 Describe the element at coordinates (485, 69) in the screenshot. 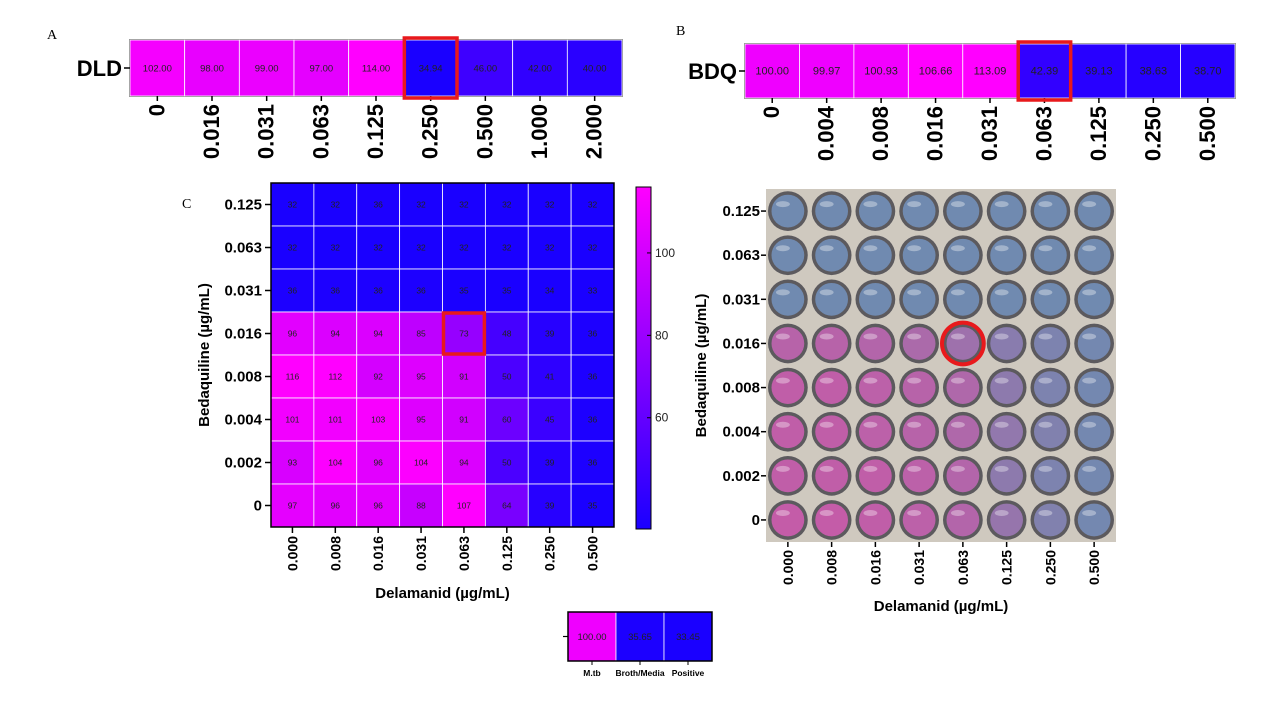

I see `strip-cell-value: 46.00` at that location.